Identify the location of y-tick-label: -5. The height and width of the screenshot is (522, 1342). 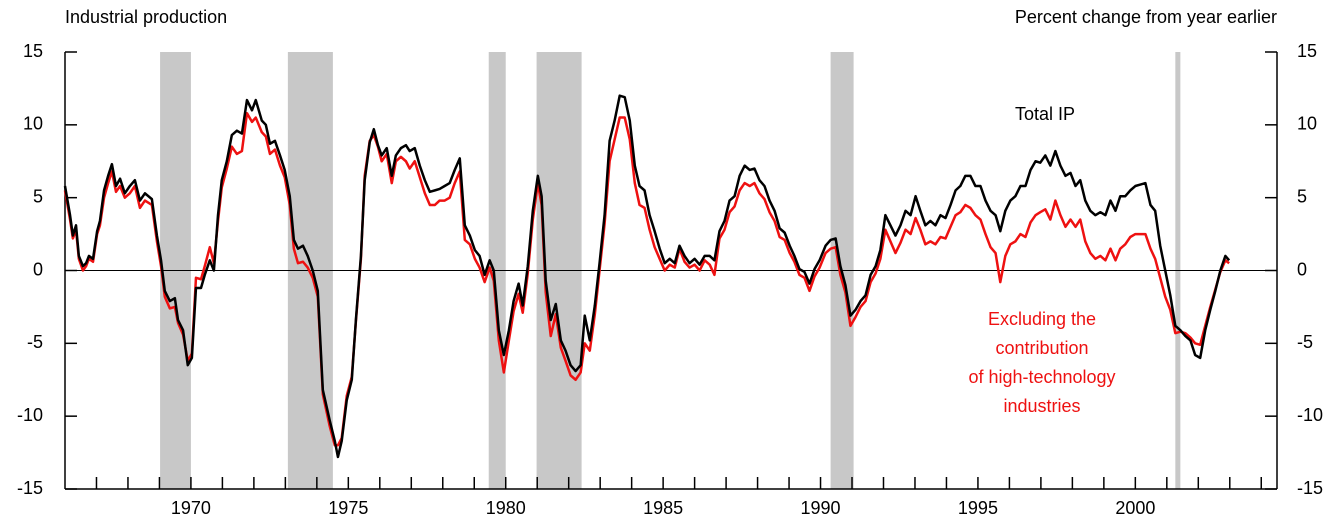
(35, 342).